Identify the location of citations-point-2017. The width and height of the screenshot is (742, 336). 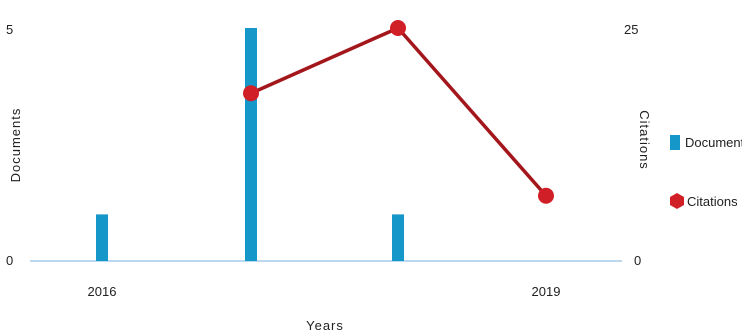
(251, 93).